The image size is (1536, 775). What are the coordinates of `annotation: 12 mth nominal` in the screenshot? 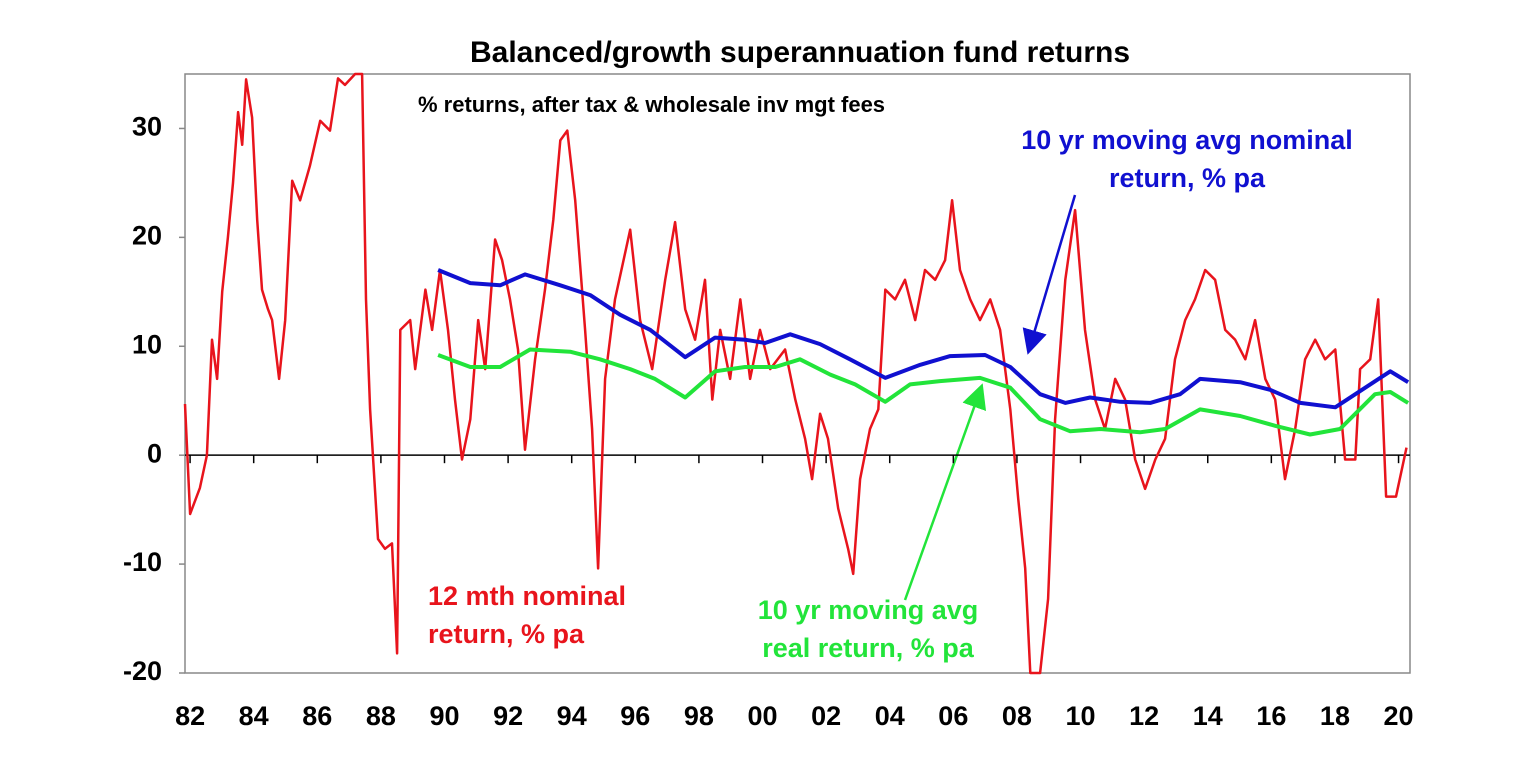 It's located at (527, 596).